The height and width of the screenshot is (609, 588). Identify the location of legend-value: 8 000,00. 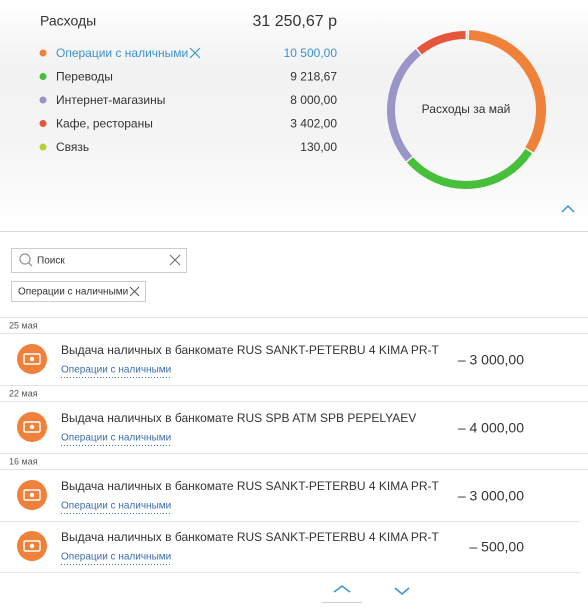
(313, 100).